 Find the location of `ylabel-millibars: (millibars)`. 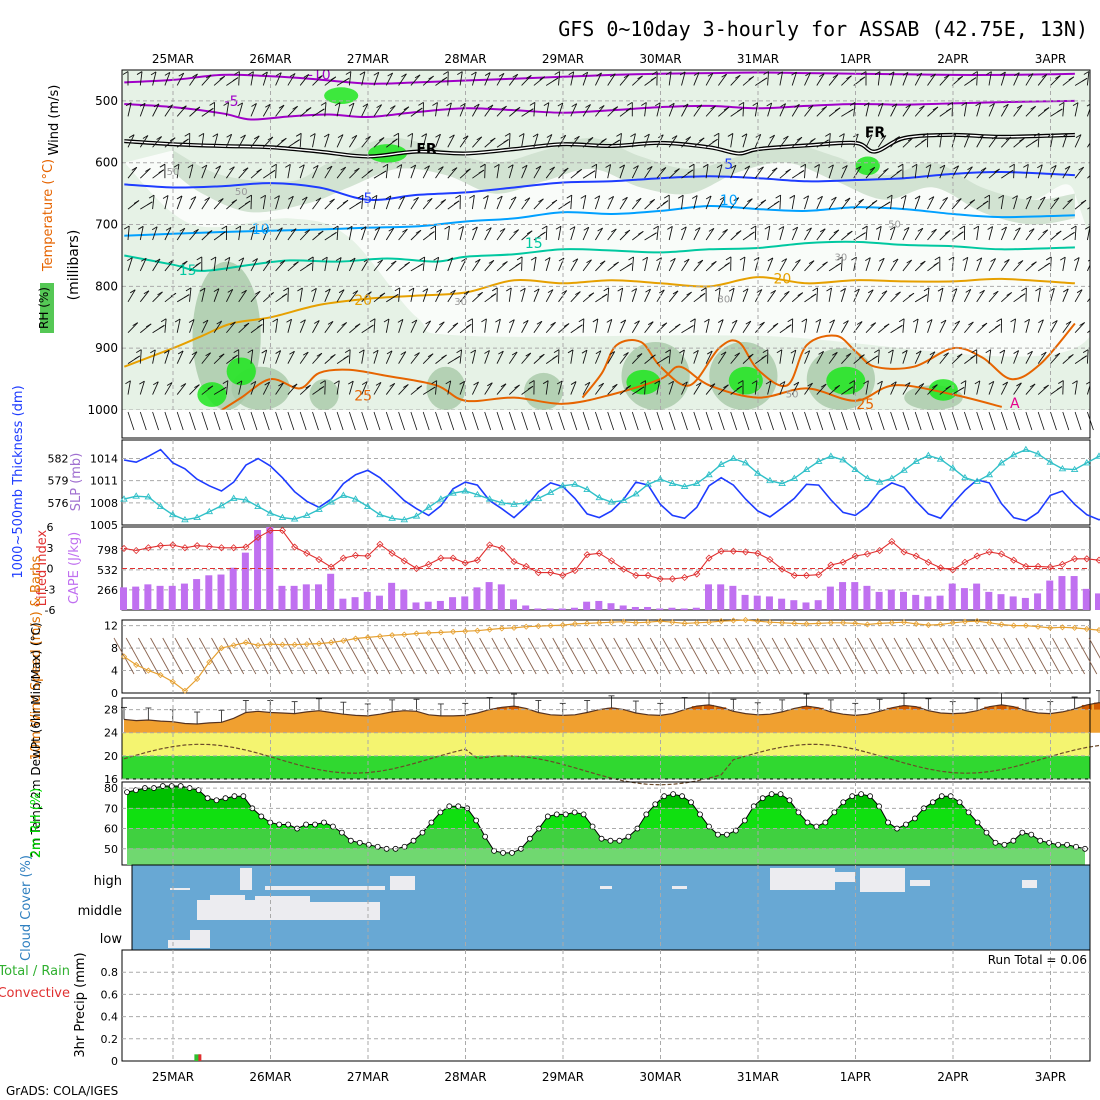

ylabel-millibars: (millibars) is located at coordinates (74, 265).